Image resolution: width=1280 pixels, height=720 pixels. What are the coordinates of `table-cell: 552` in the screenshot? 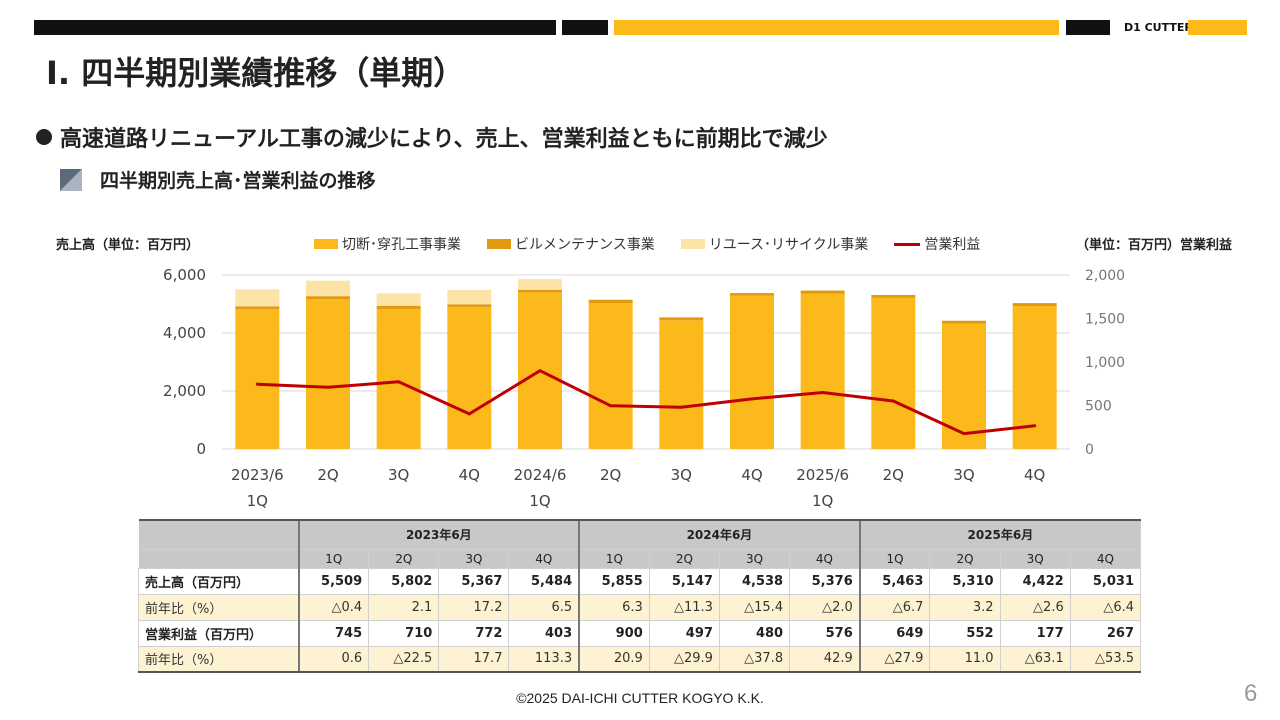 It's located at (965, 633).